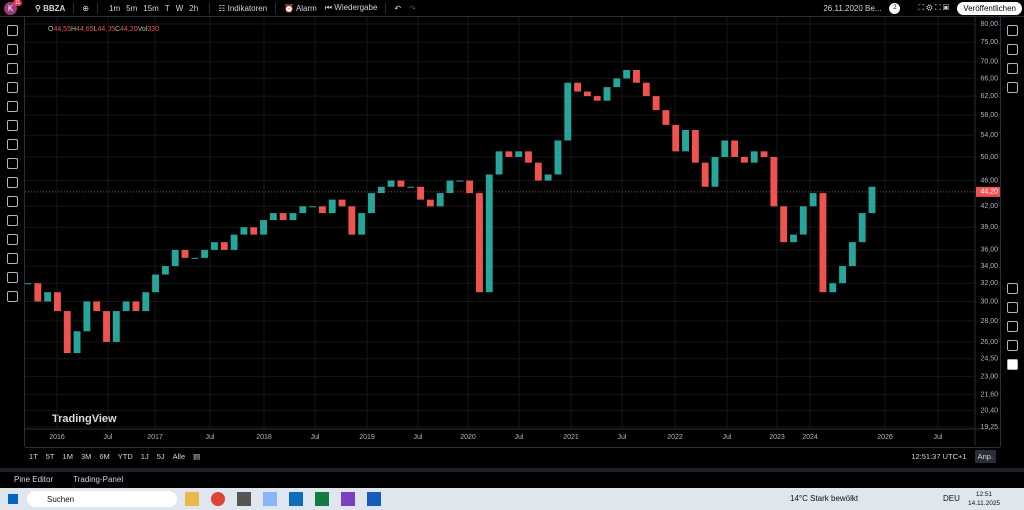  Describe the element at coordinates (398, 8) in the screenshot. I see `undo: ↶` at that location.